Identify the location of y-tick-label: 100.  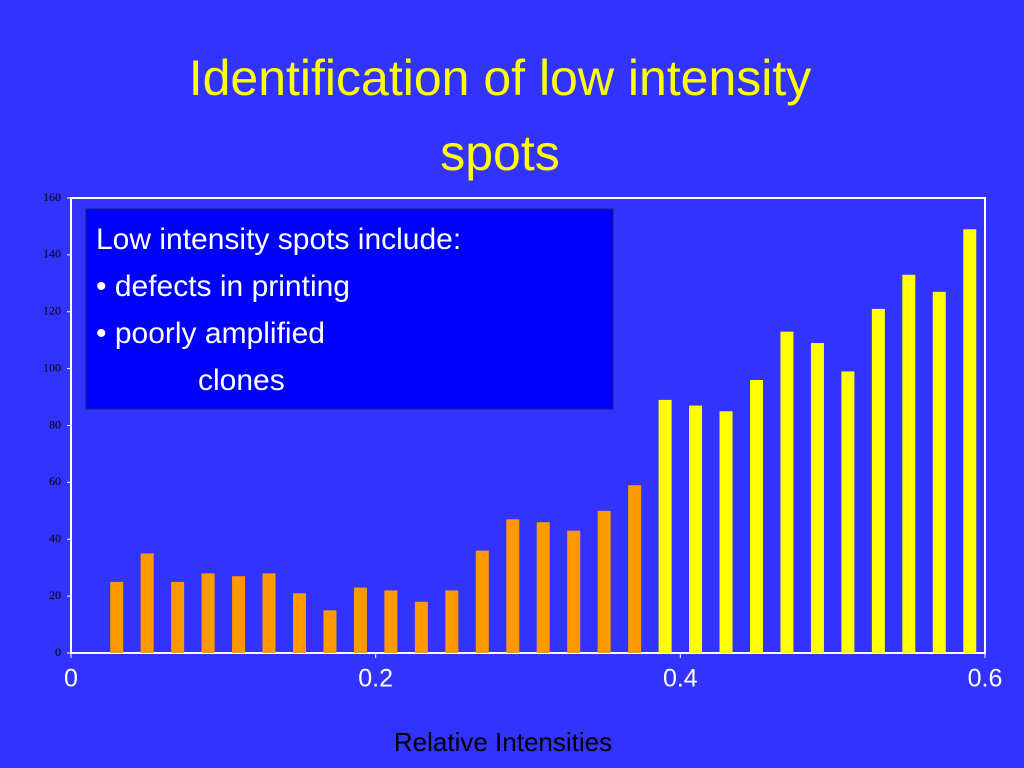
(52, 367).